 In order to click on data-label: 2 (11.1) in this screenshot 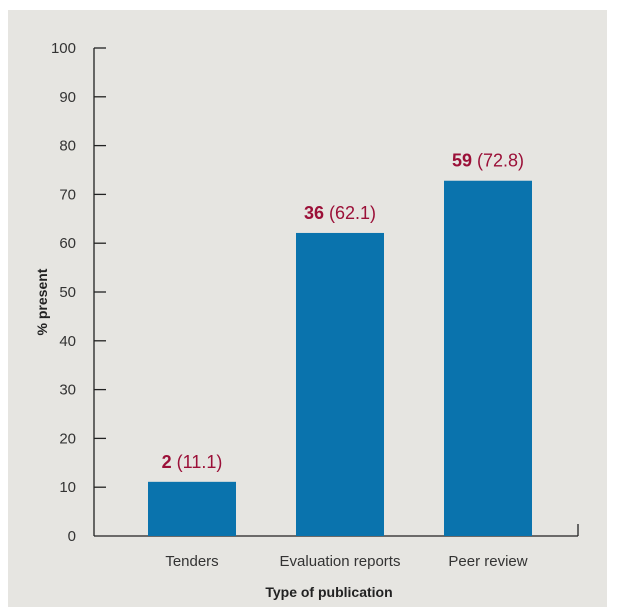, I will do `click(192, 462)`.